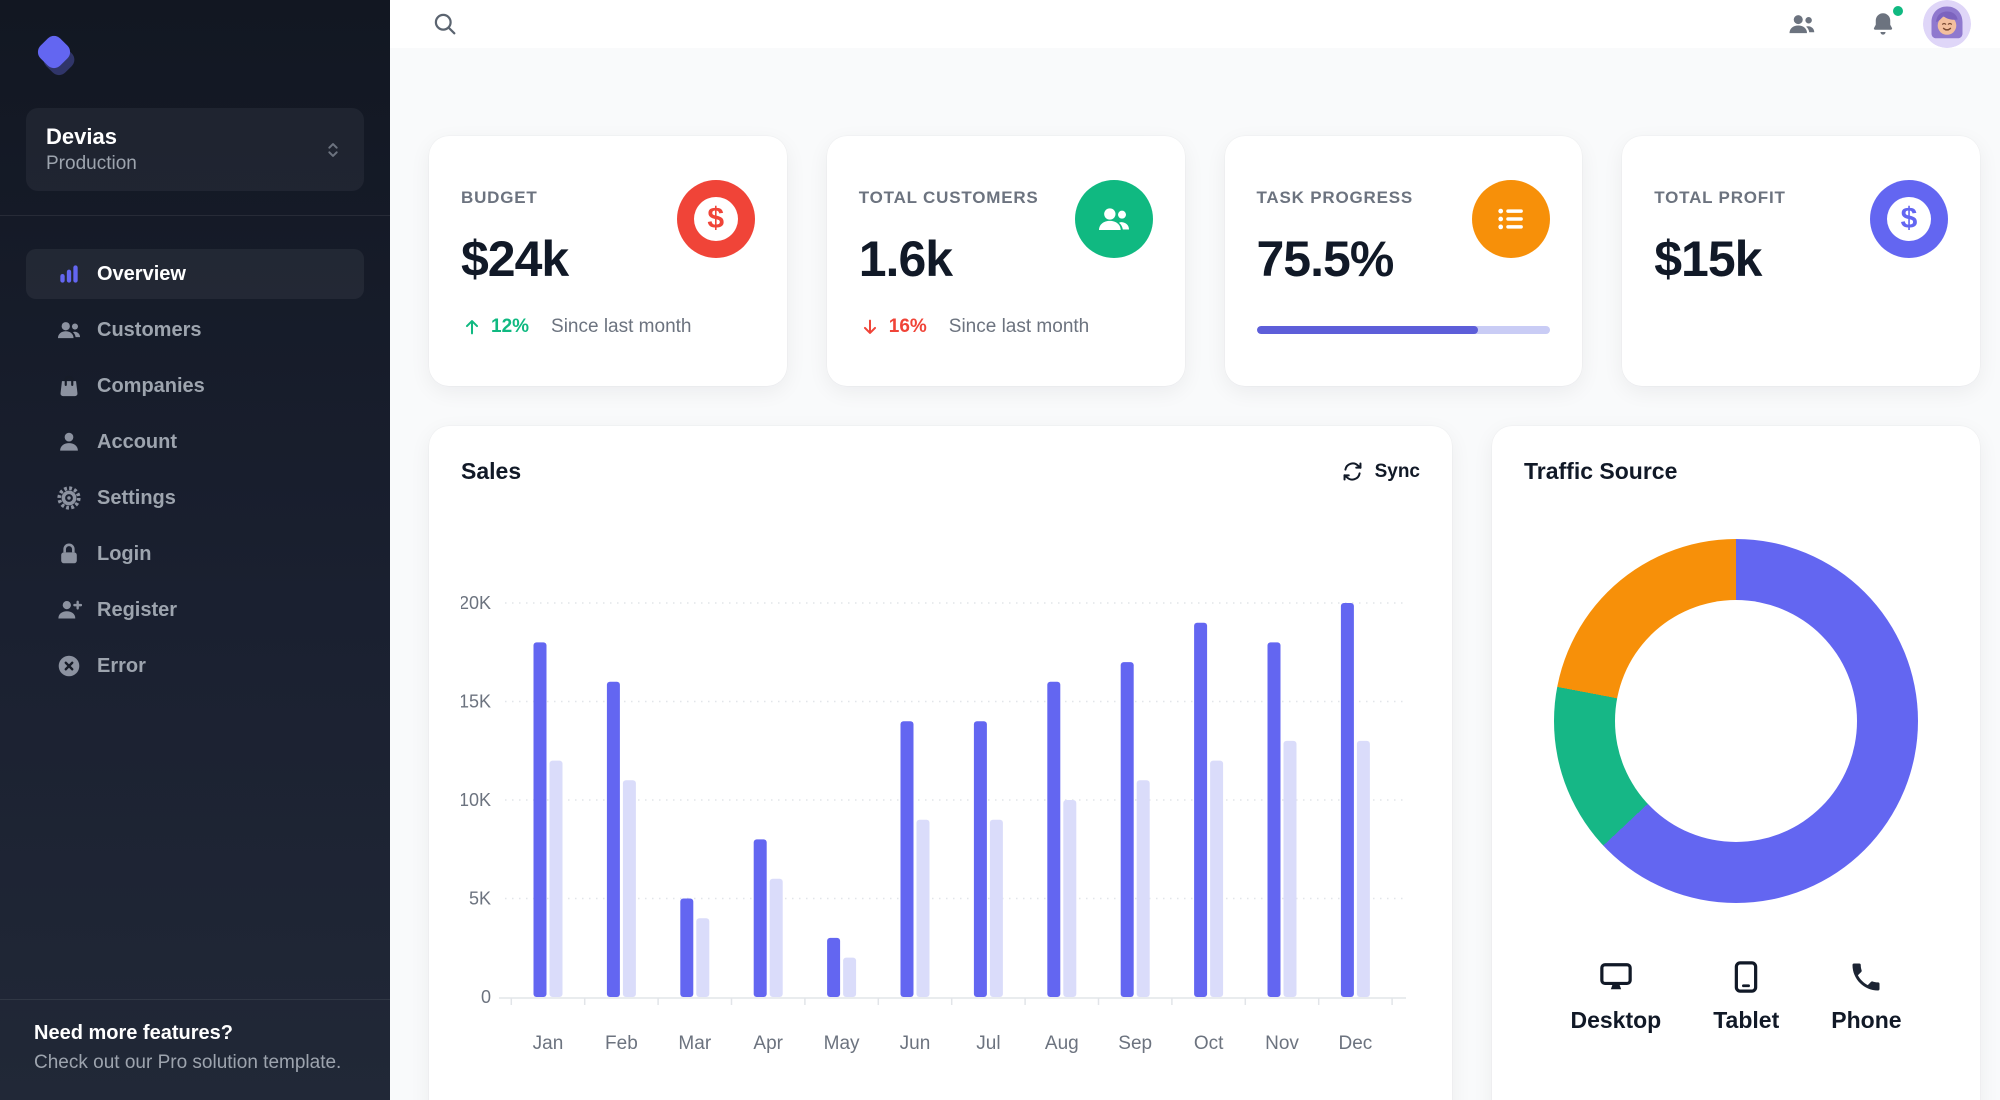 This screenshot has height=1100, width=2000. I want to click on workspace-environment: Production, so click(91, 163).